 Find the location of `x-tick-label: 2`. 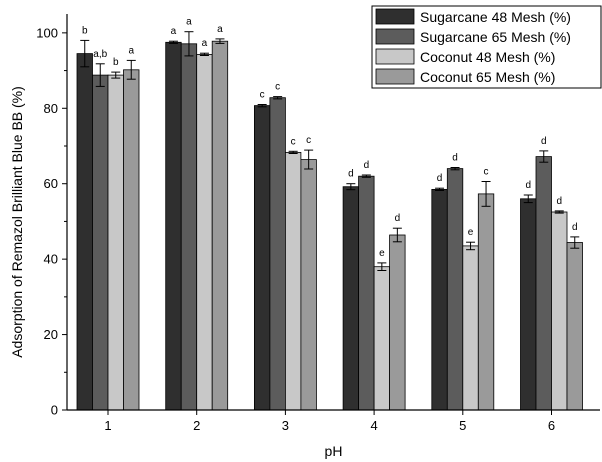

x-tick-label: 2 is located at coordinates (196, 425).